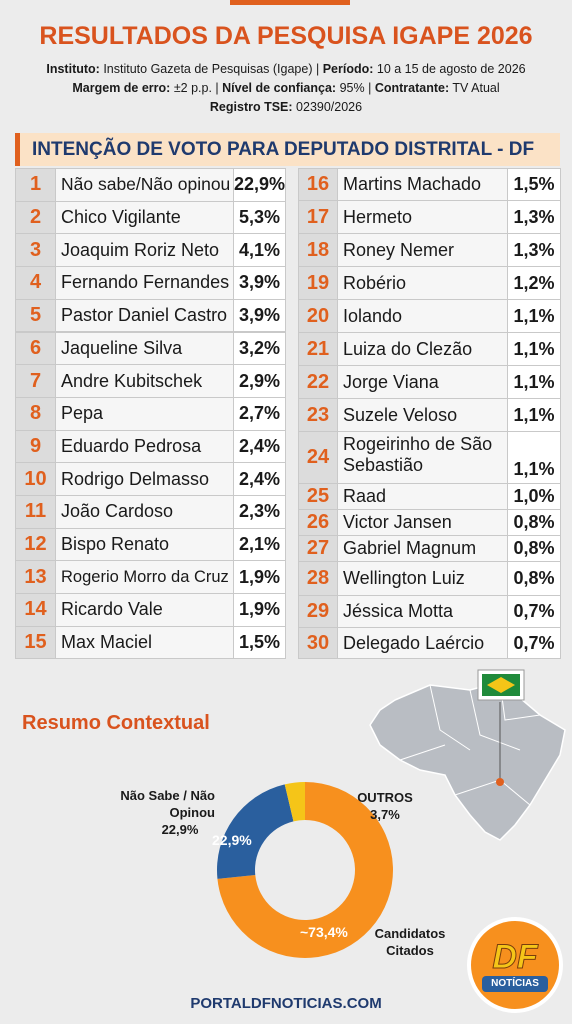  I want to click on value-cell: 1,2%, so click(534, 283).